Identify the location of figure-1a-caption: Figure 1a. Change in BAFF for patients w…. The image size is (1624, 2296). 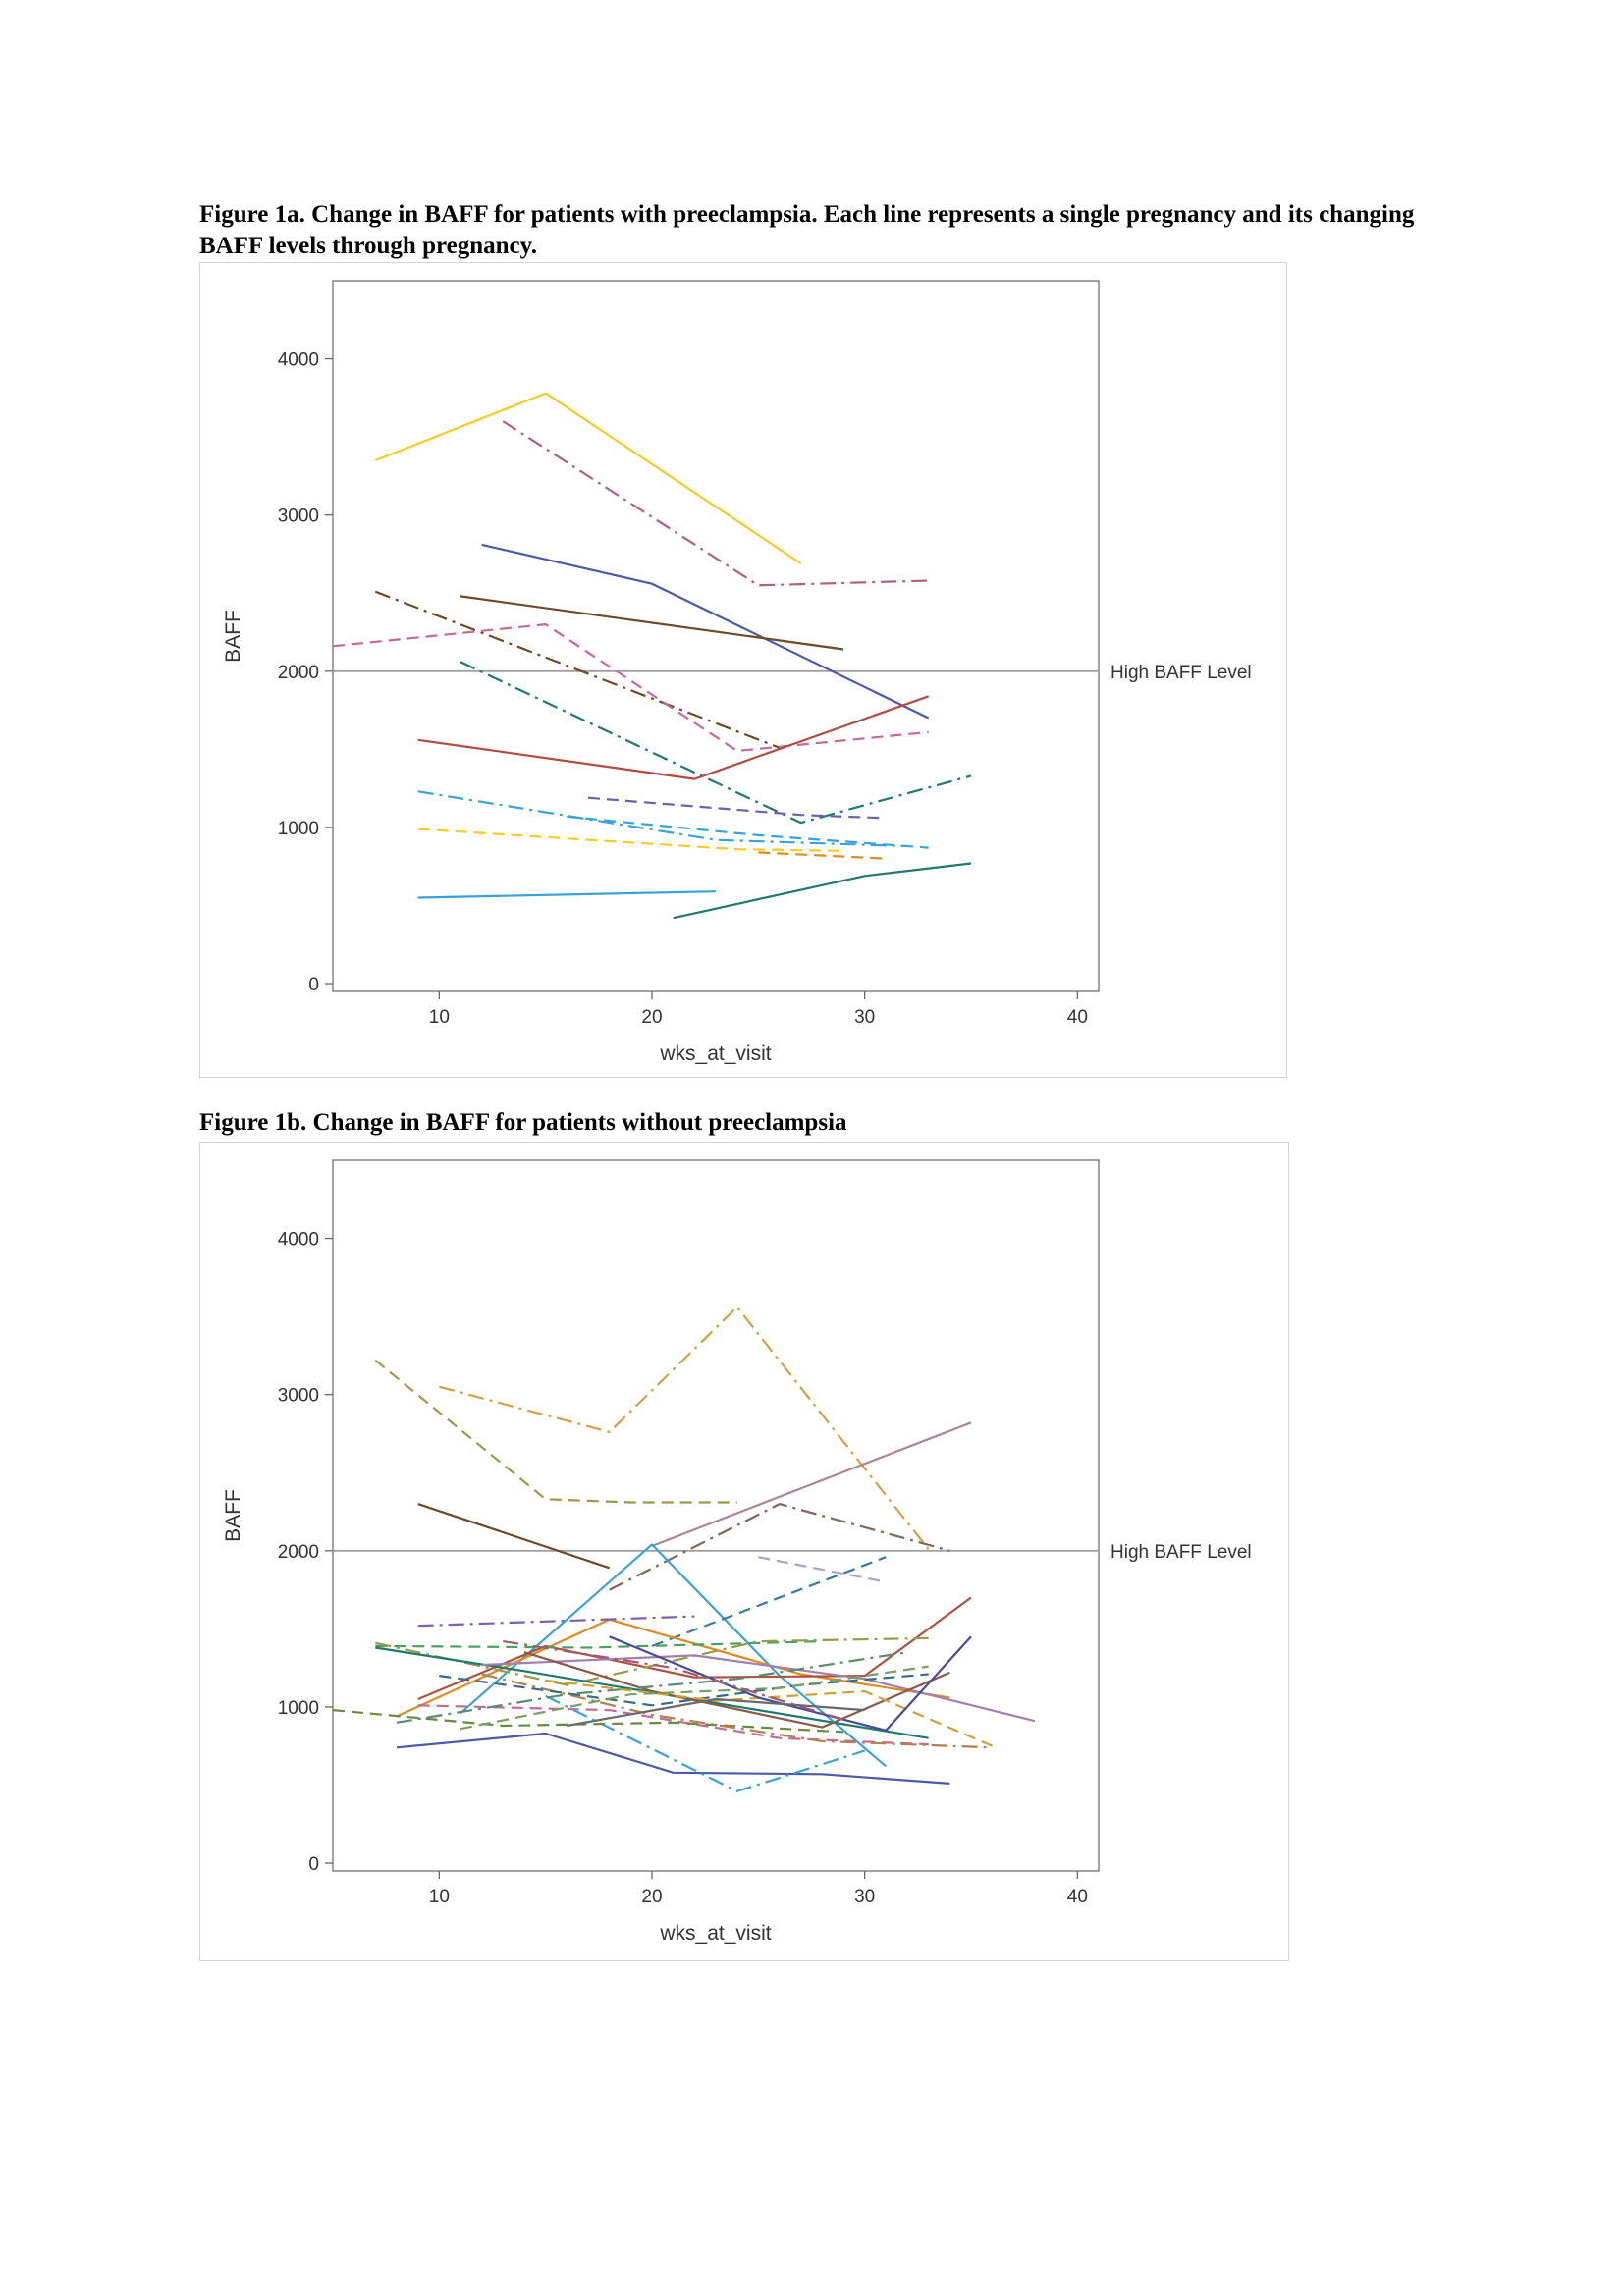
(807, 230).